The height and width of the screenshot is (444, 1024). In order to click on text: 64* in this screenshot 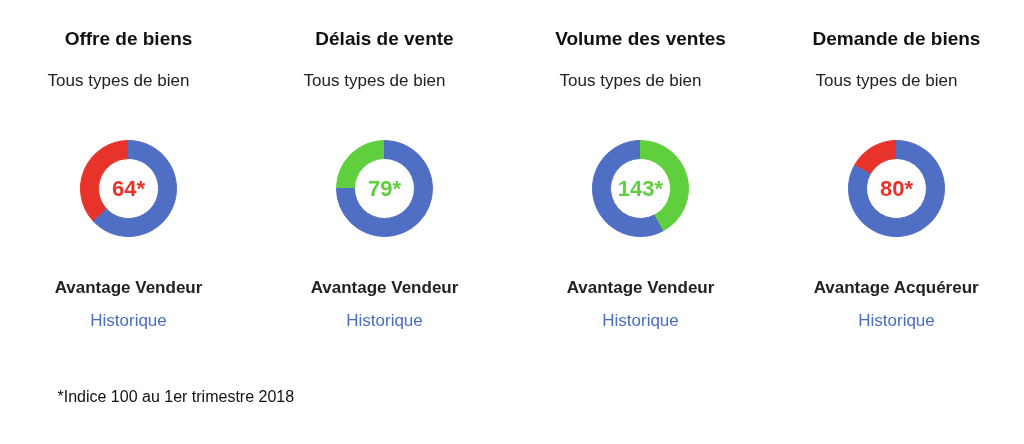, I will do `click(128, 188)`.